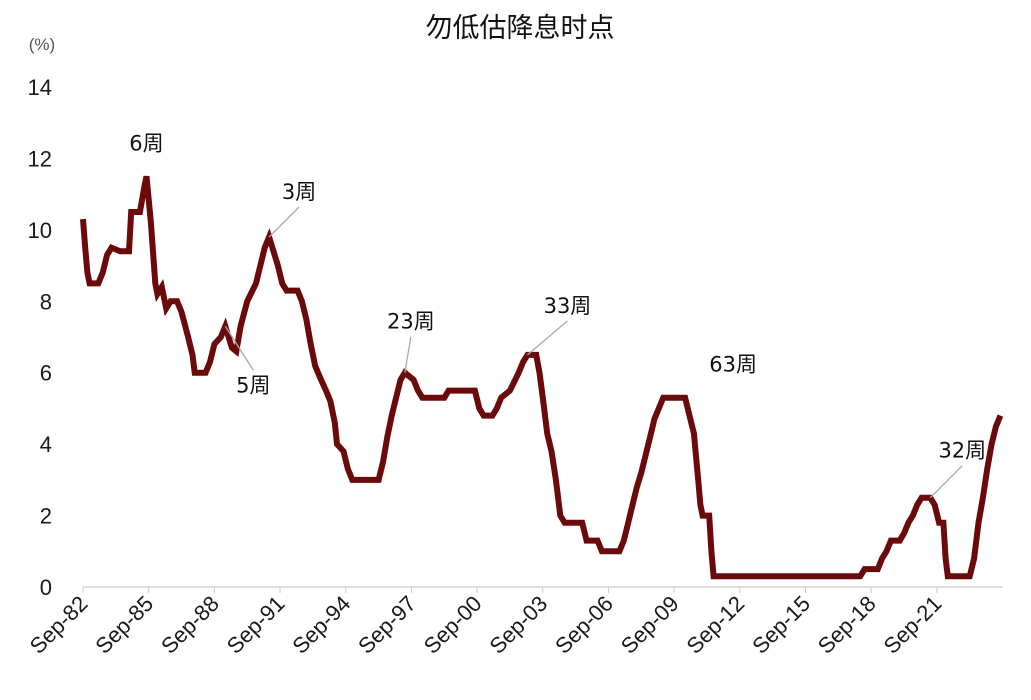 Image resolution: width=1031 pixels, height=700 pixels. I want to click on x-tick-label: Sep-82, so click(59, 625).